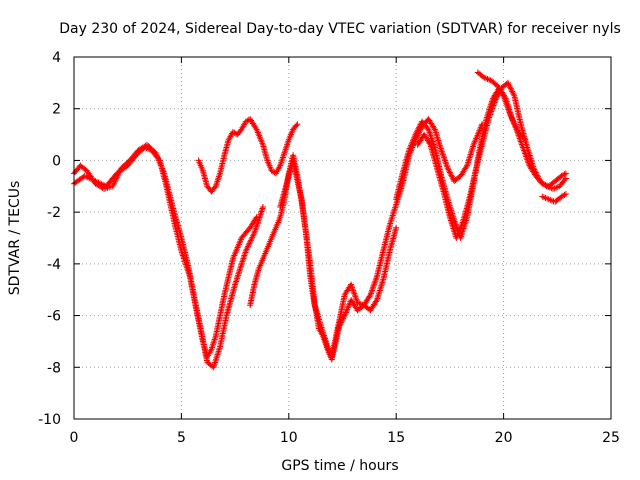  Describe the element at coordinates (504, 438) in the screenshot. I see `x-tick-label: 20` at that location.